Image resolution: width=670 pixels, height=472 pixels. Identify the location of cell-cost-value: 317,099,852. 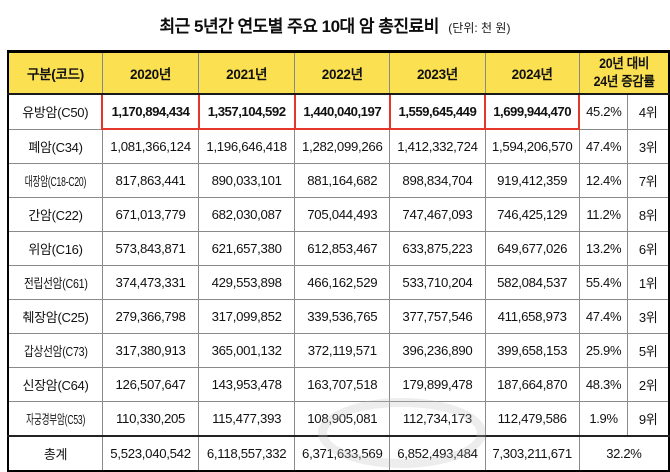
(247, 316).